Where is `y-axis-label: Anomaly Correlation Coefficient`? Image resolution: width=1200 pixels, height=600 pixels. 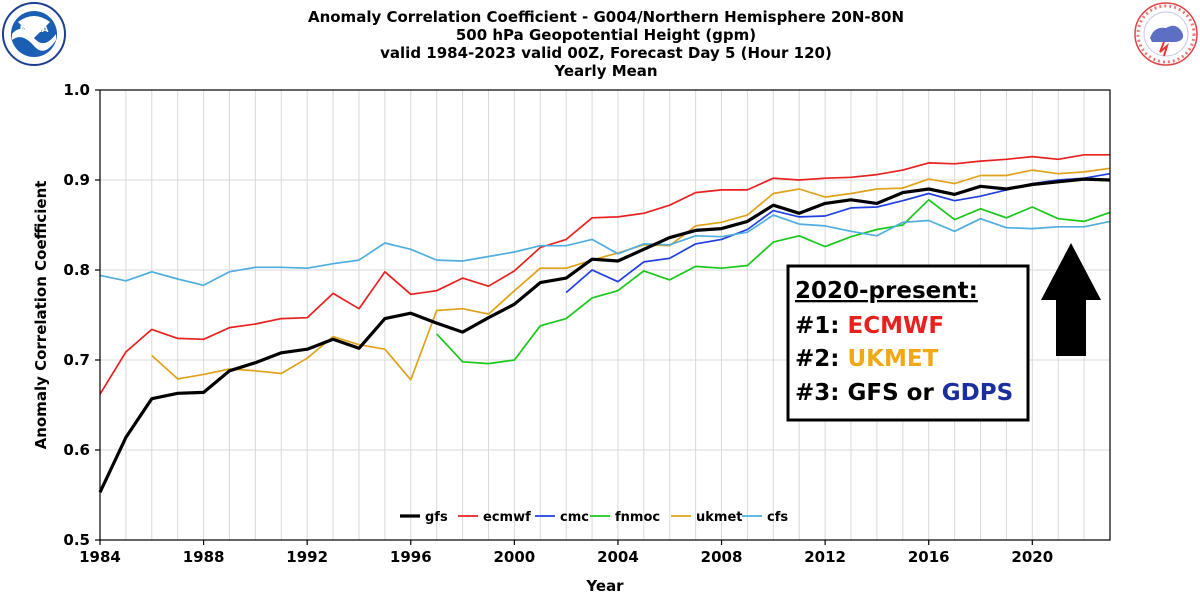 y-axis-label: Anomaly Correlation Coefficient is located at coordinates (41, 315).